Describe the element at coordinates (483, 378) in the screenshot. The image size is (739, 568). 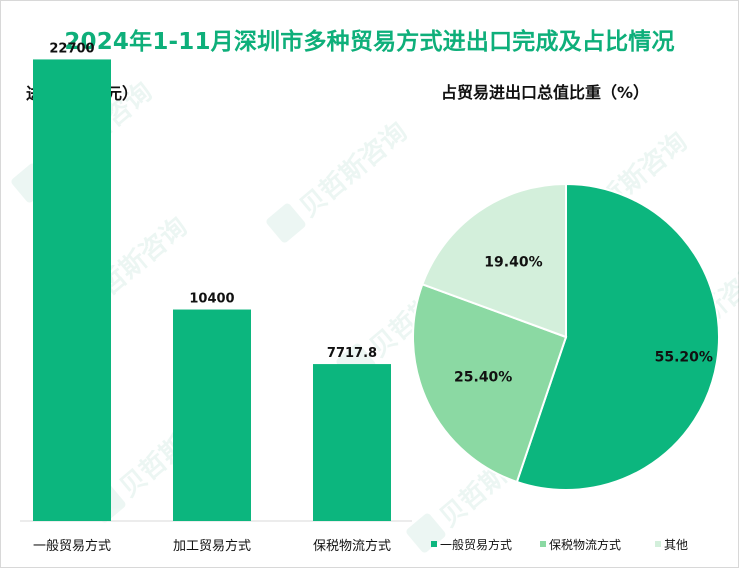
I see `pie-value-label: 25.40%` at that location.